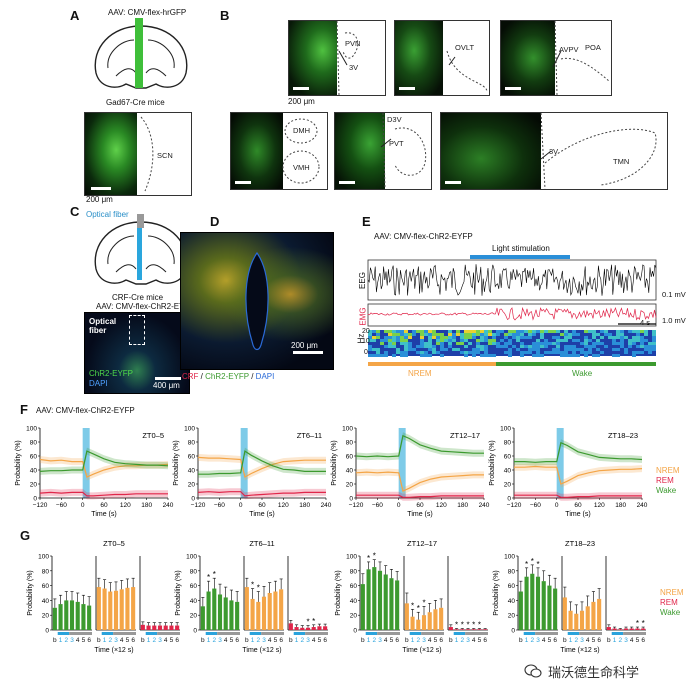  Describe the element at coordinates (512, 312) in the screenshot. I see `panel-e-recording` at that location.